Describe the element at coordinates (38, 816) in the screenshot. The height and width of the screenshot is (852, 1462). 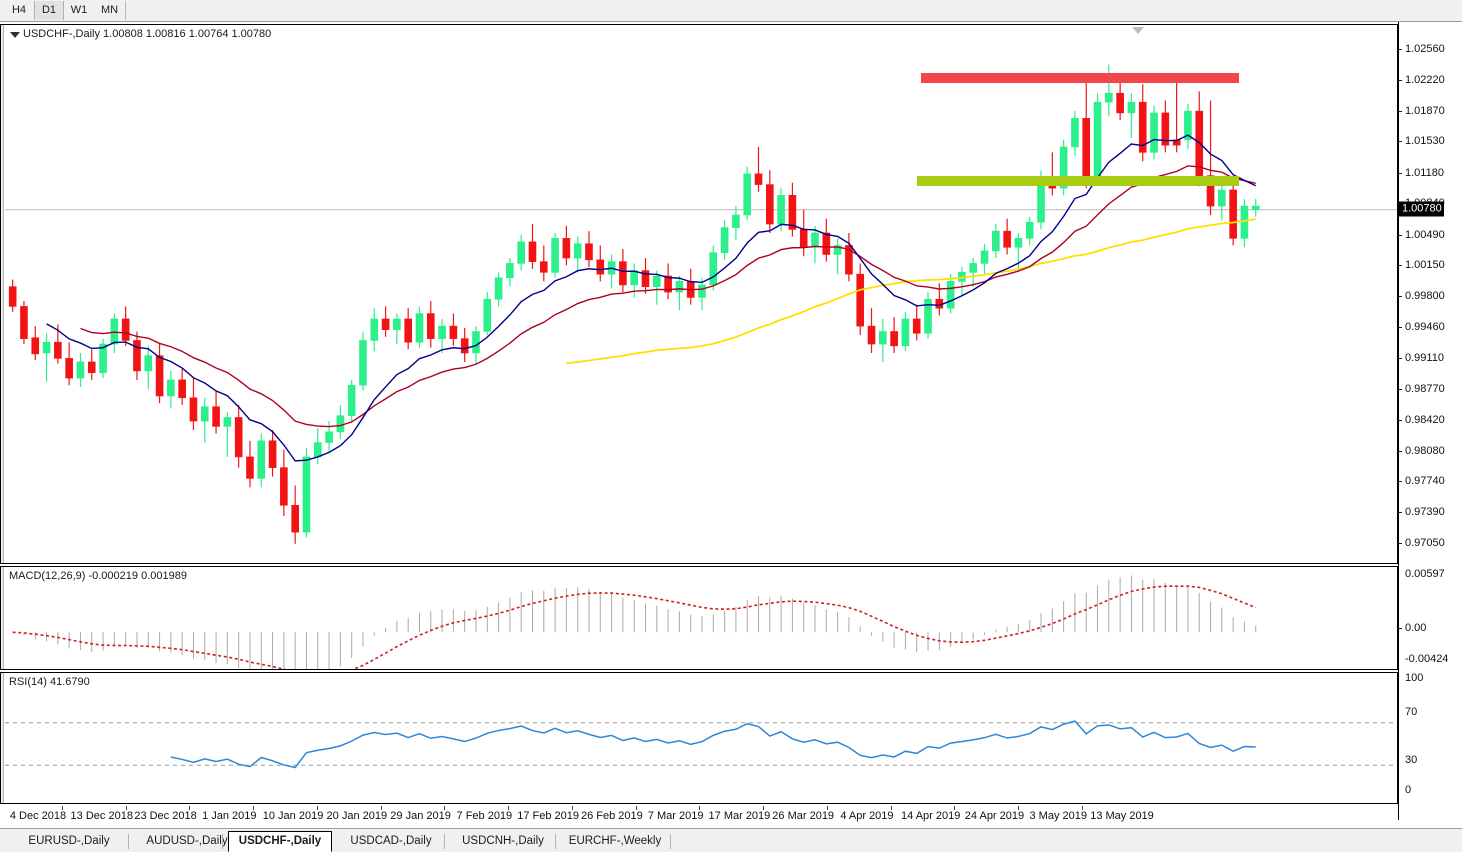
I see `date-axis-label: 4 Dec 2018` at that location.